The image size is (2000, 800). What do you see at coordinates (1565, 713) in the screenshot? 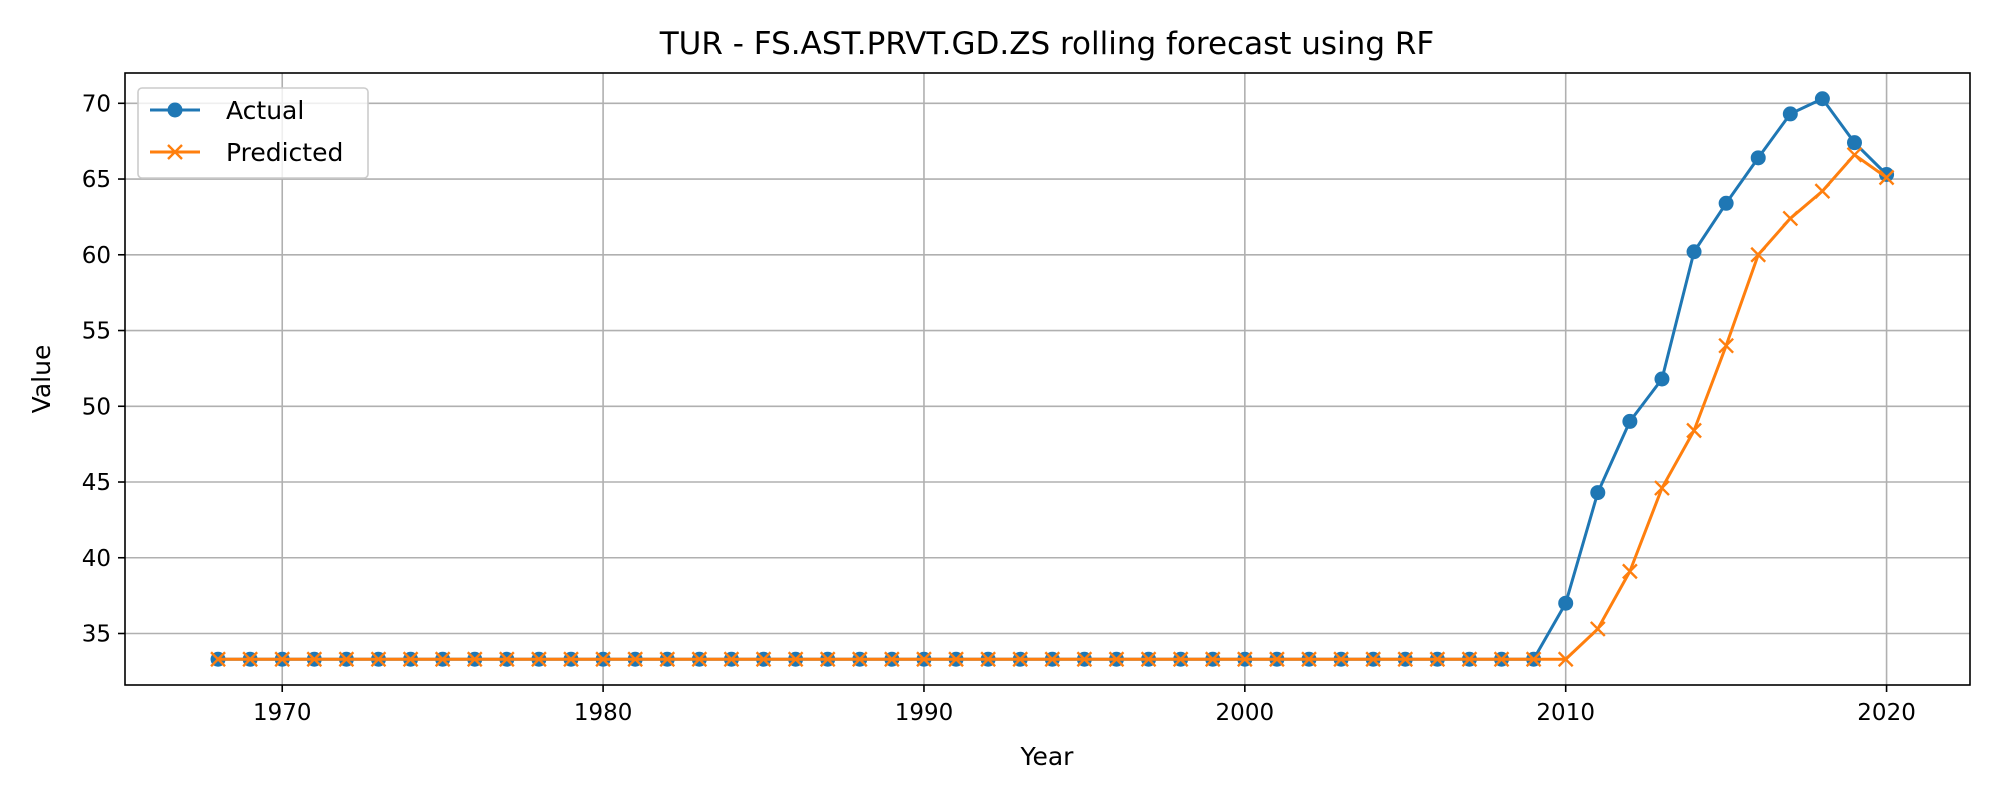
I see `x-tick-label: 2010` at bounding box center [1565, 713].